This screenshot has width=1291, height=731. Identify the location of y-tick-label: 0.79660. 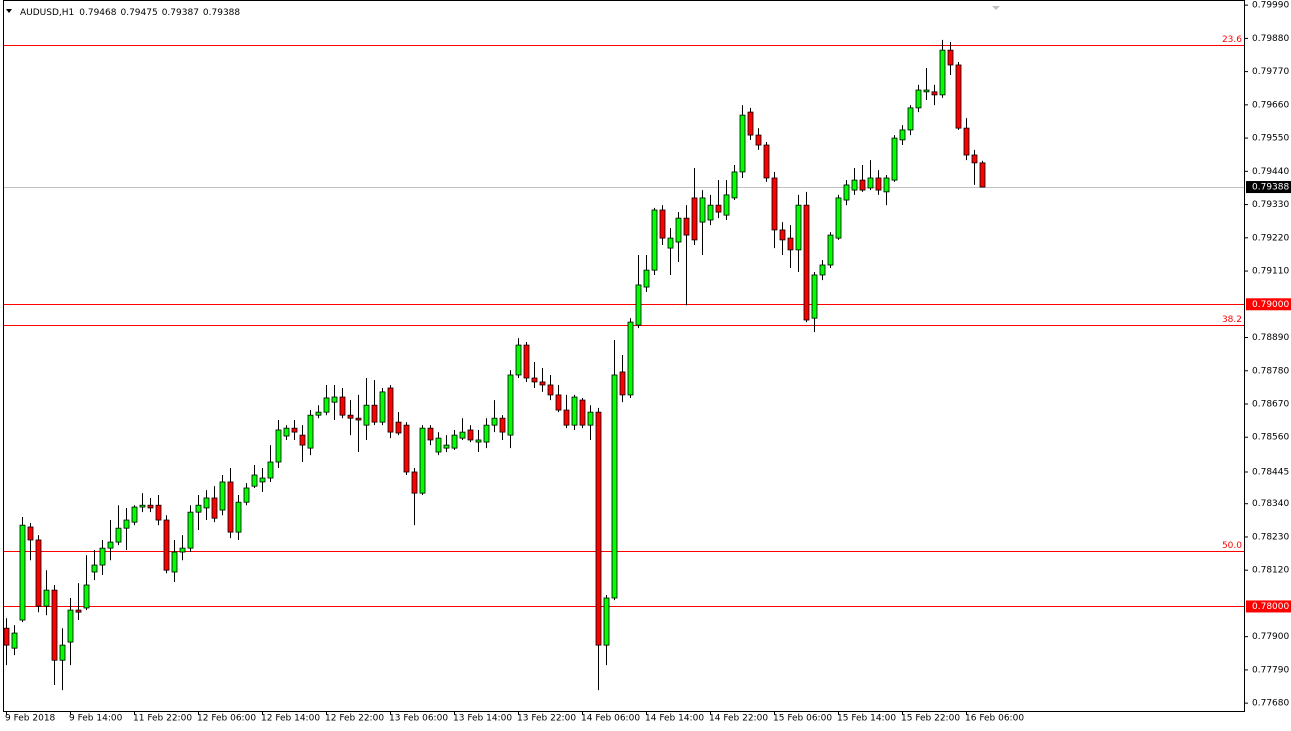
(1270, 105).